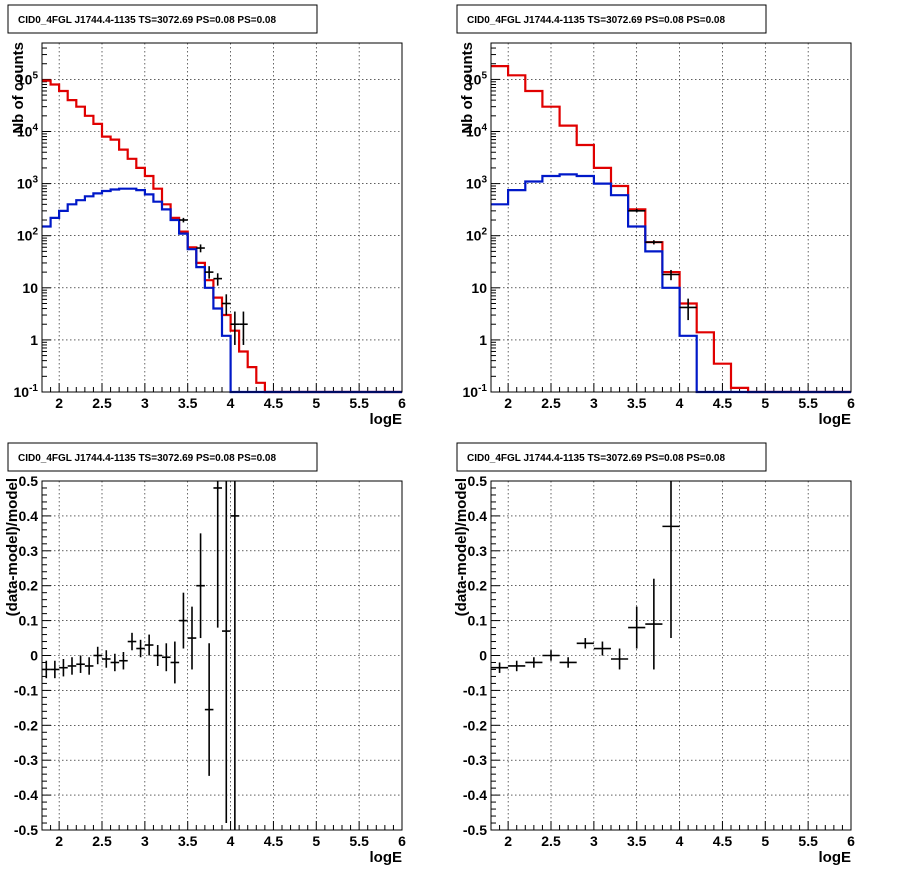 The image size is (898, 875). Describe the element at coordinates (18, 88) in the screenshot. I see `y-axis-label: Nb of counts` at that location.